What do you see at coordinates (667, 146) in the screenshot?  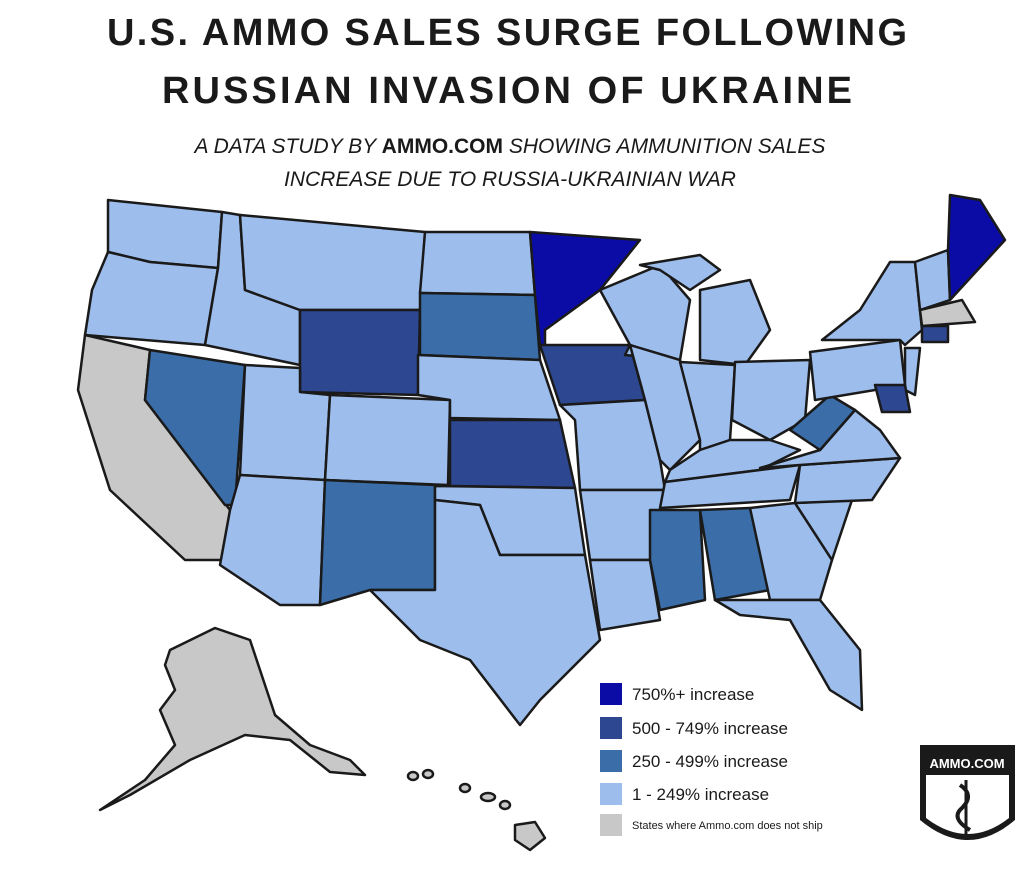 I see `subtitle-part: SHOWING AMMUNITION SALES` at bounding box center [667, 146].